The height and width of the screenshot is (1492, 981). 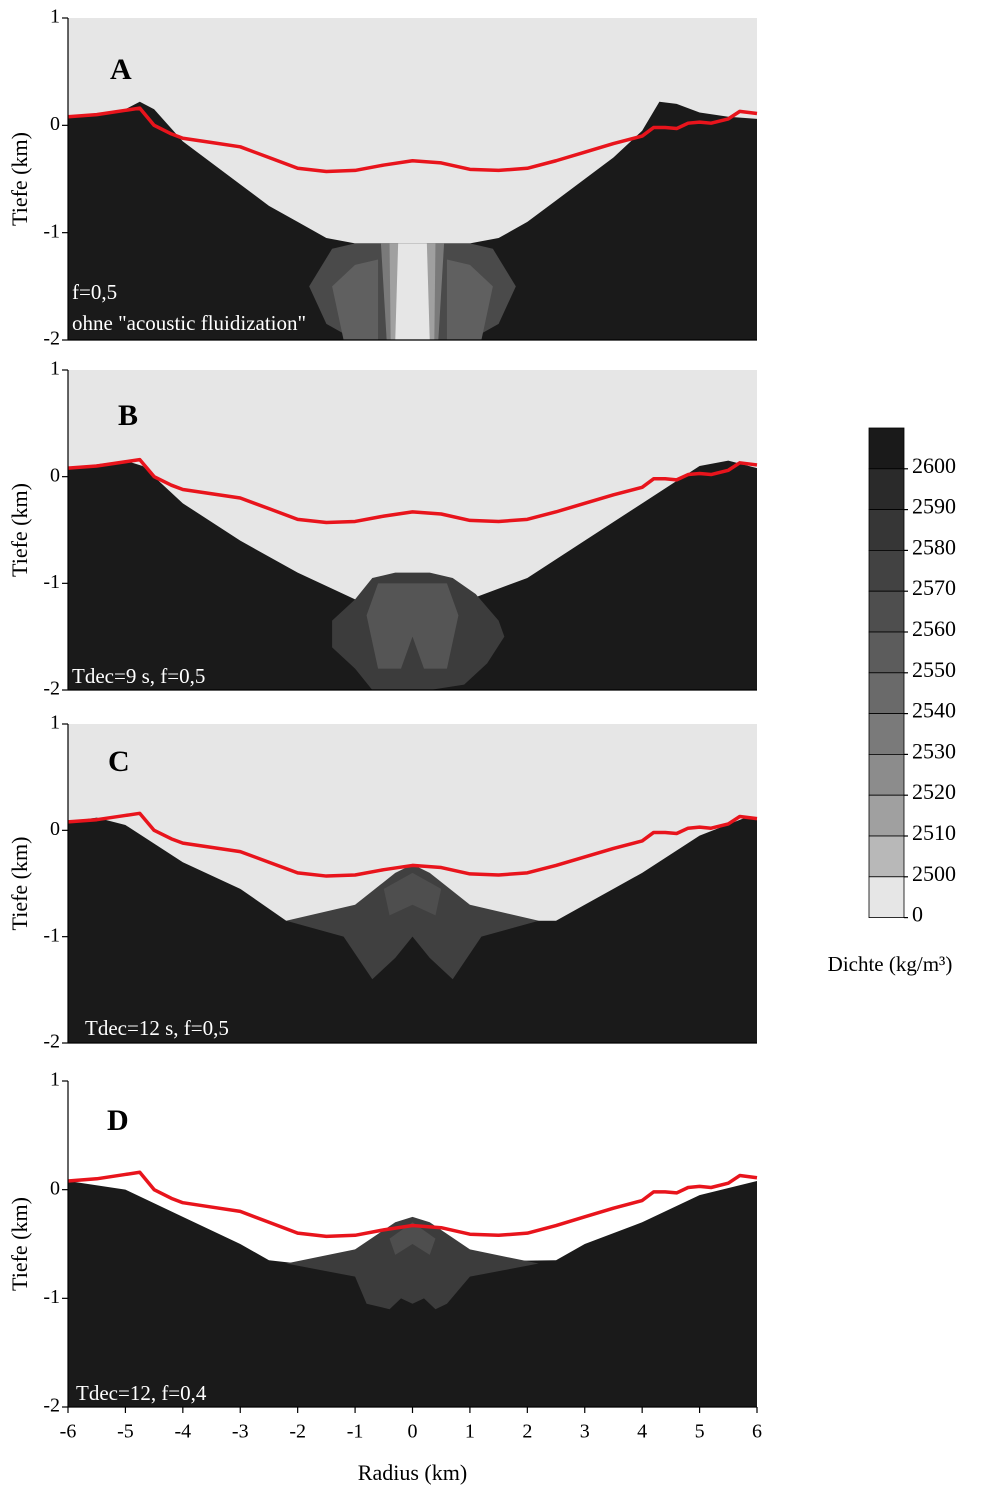 I want to click on panel-label: D, so click(x=118, y=1120).